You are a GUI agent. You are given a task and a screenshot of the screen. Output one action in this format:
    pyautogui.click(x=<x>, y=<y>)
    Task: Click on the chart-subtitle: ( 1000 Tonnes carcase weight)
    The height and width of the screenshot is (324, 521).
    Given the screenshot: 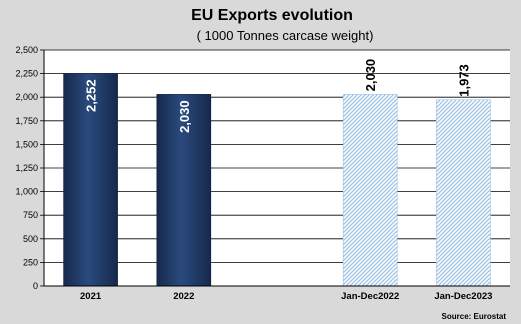 What is the action you would take?
    pyautogui.click(x=285, y=35)
    